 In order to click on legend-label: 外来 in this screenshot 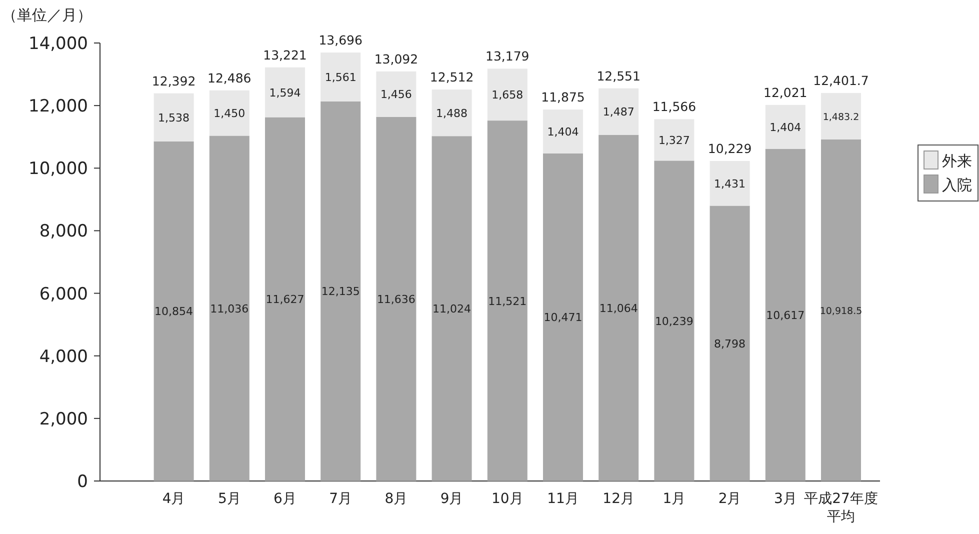, I will do `click(957, 161)`.